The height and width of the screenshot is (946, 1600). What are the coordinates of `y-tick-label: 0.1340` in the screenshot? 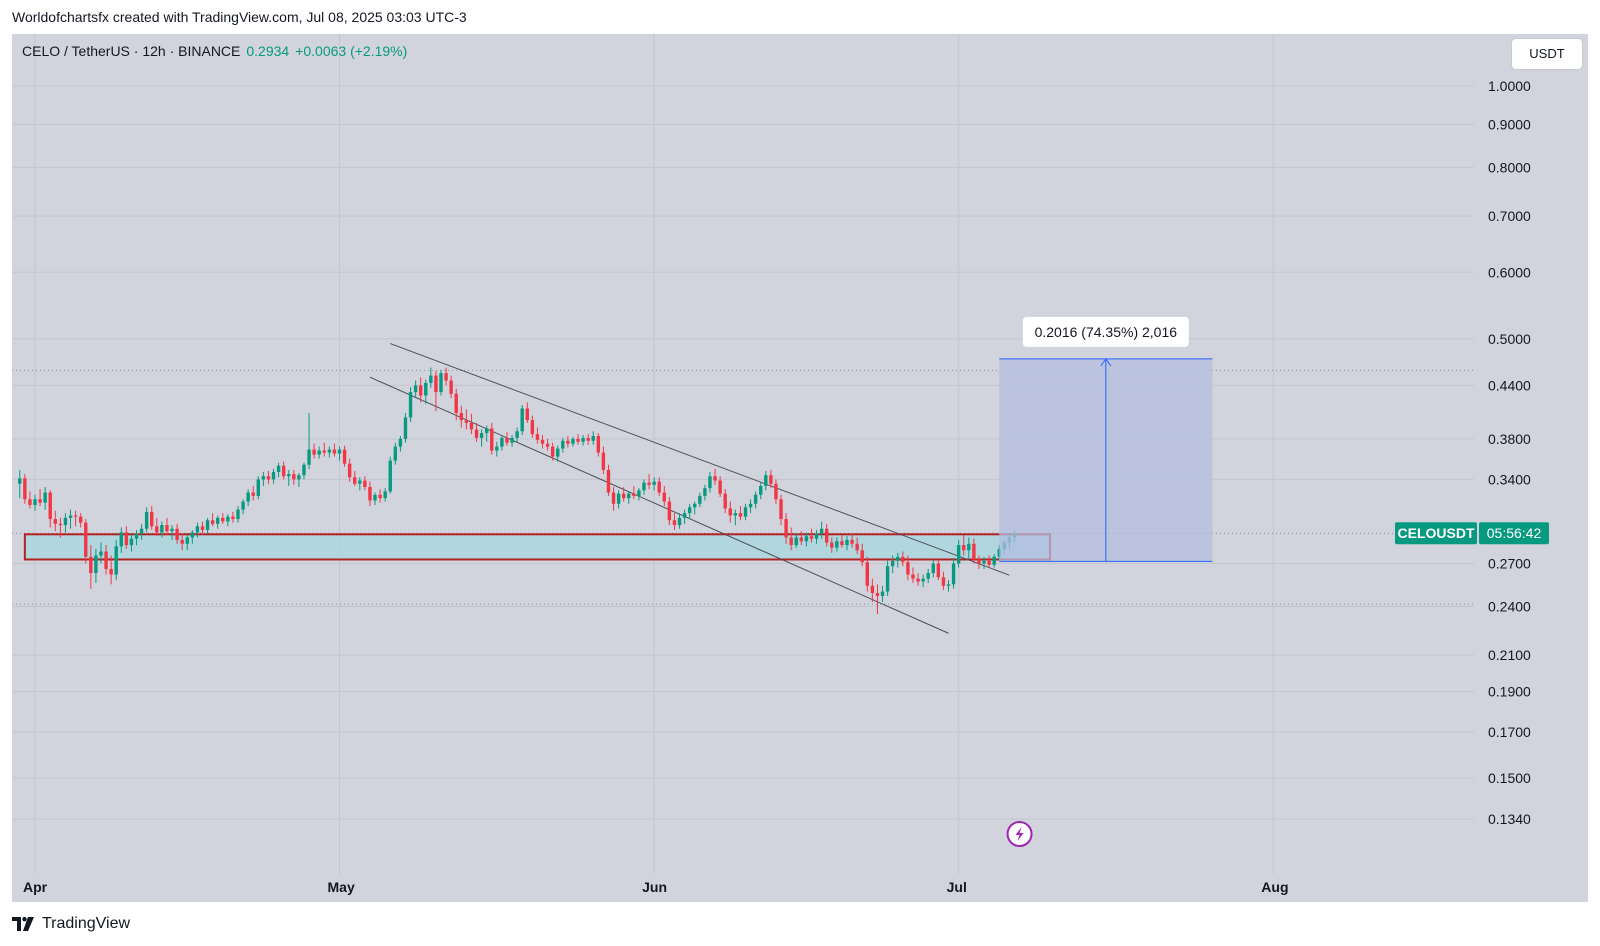 It's located at (1509, 819).